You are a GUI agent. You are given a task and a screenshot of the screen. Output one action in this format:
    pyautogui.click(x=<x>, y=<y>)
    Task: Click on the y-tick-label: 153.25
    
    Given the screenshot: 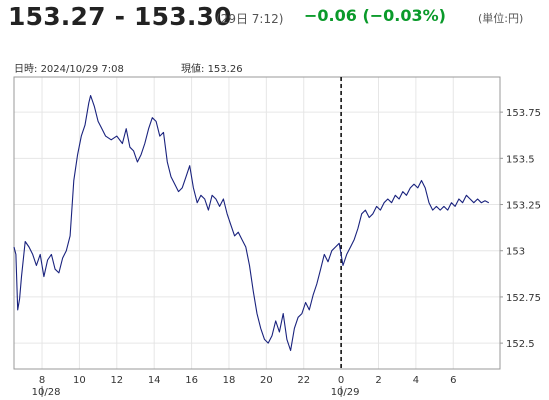 What is the action you would take?
    pyautogui.click(x=523, y=206)
    